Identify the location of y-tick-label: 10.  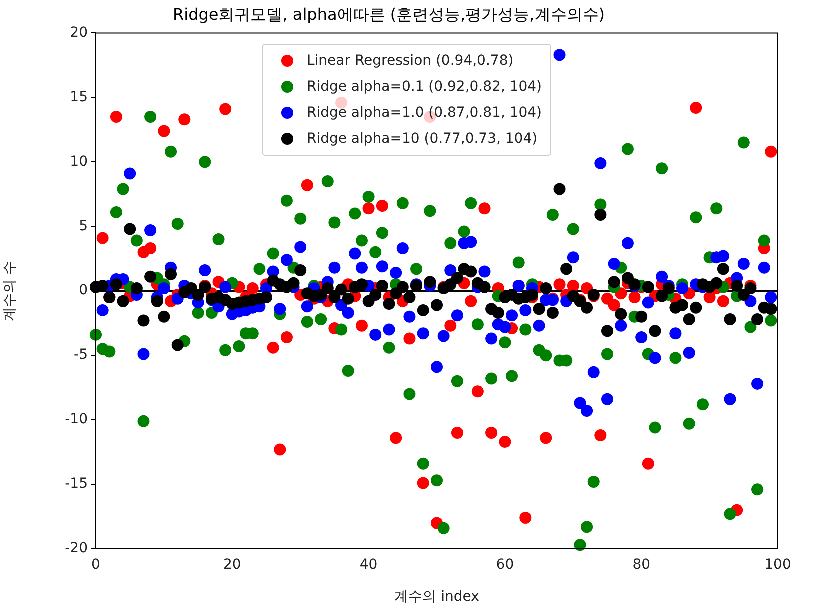
(79, 162).